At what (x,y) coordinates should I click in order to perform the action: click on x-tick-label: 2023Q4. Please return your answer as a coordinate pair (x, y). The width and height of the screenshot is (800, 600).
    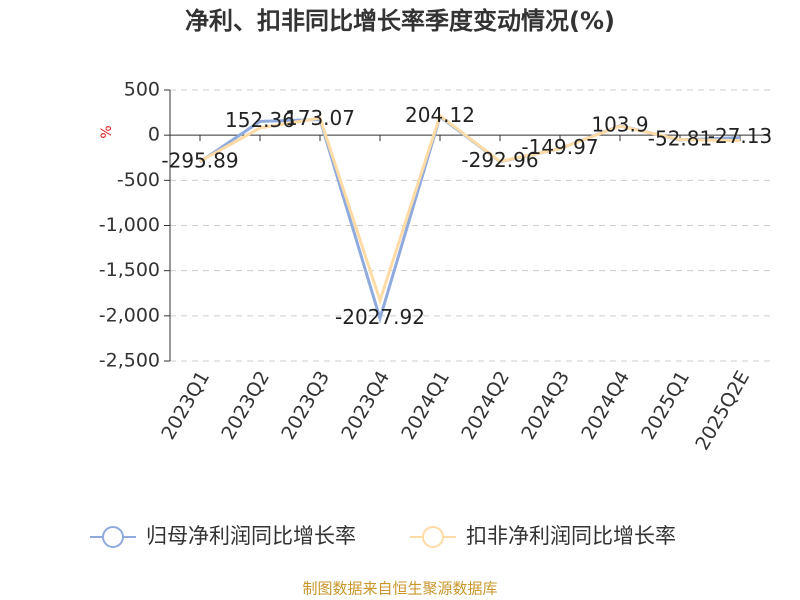
    Looking at the image, I should click on (365, 405).